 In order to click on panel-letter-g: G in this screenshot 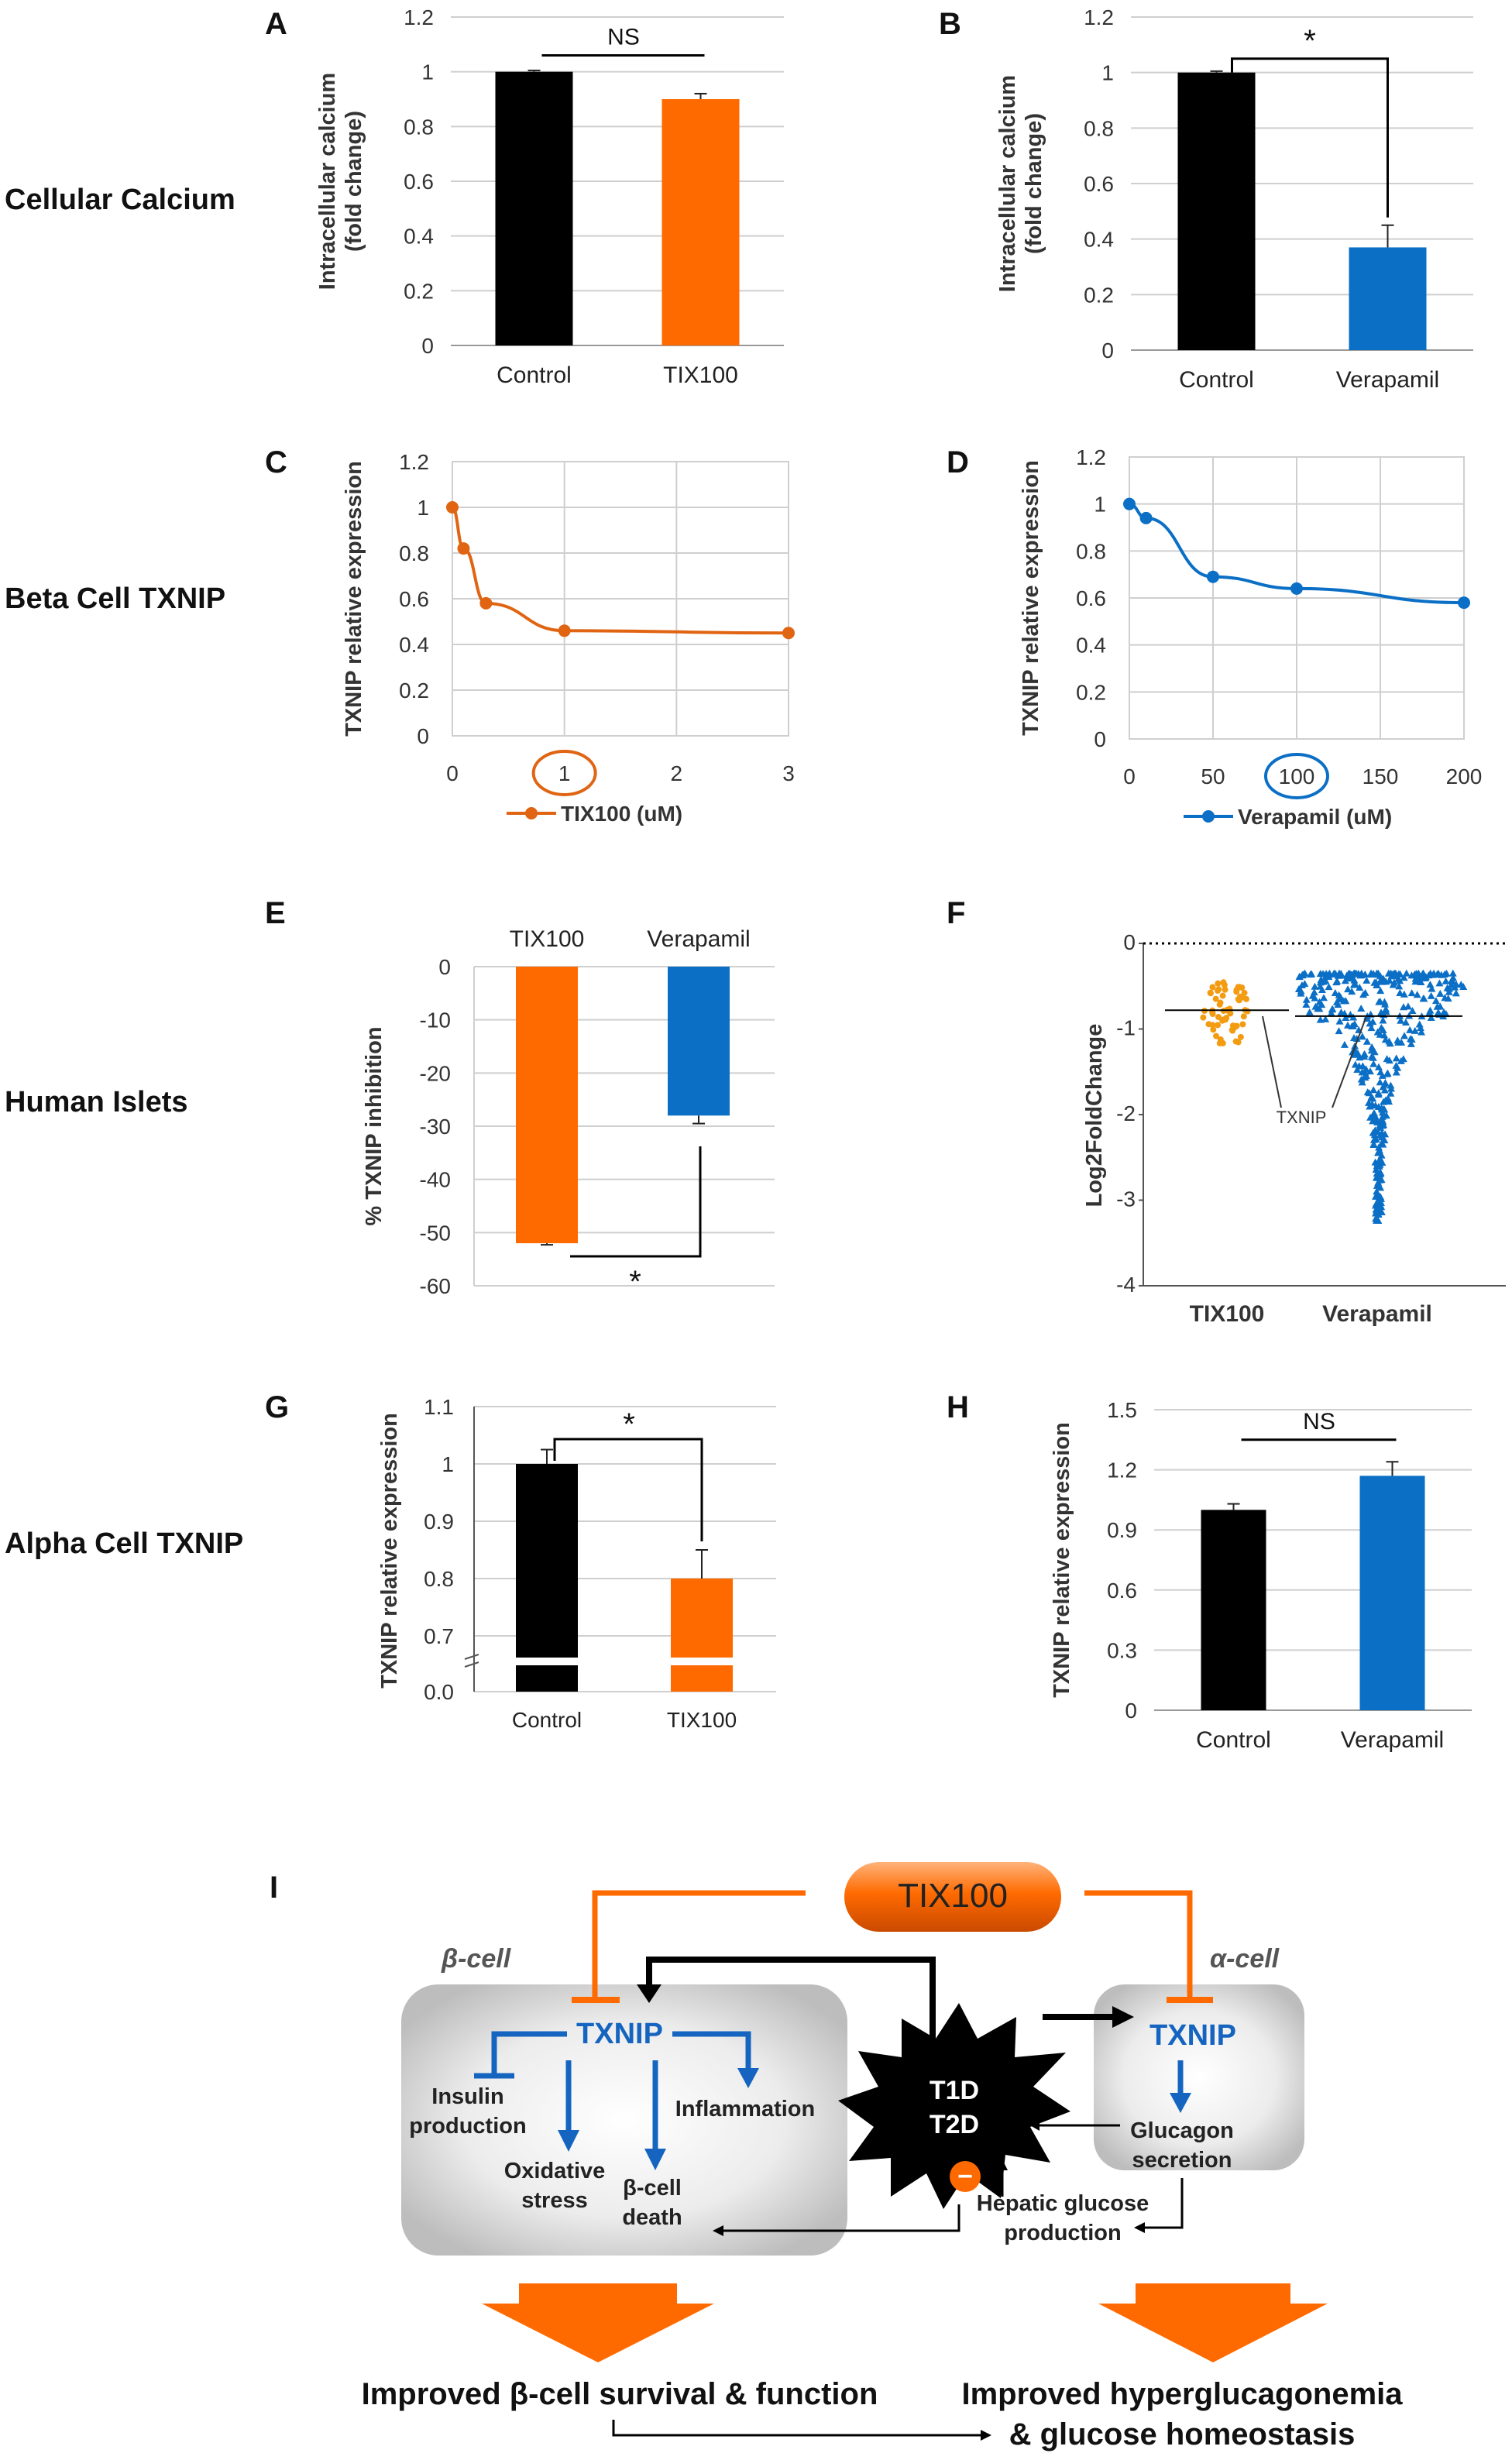, I will do `click(277, 1407)`.